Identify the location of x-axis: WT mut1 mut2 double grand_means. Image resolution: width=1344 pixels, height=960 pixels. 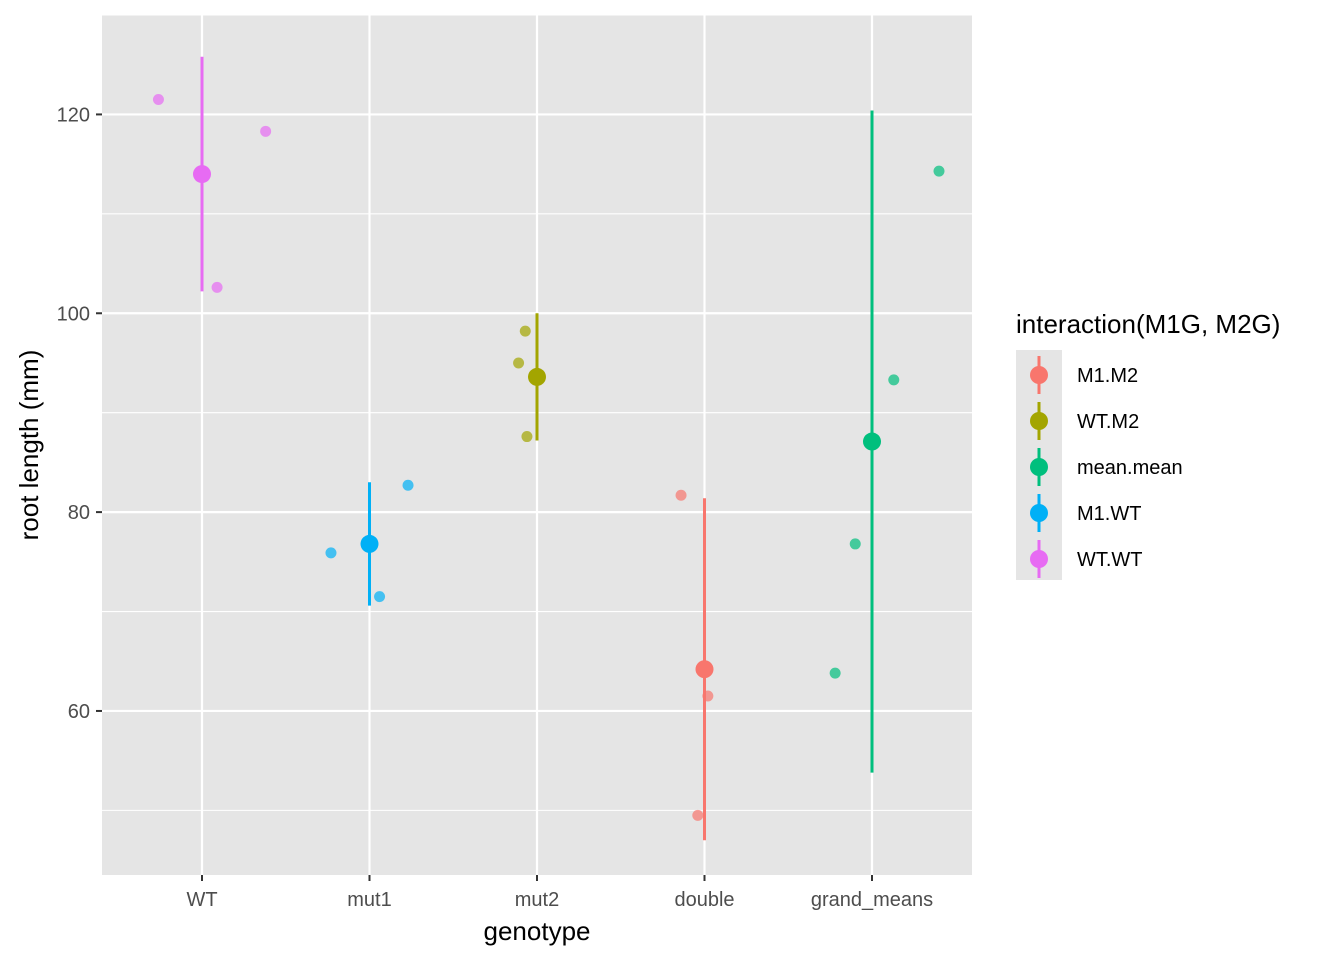
(559, 893).